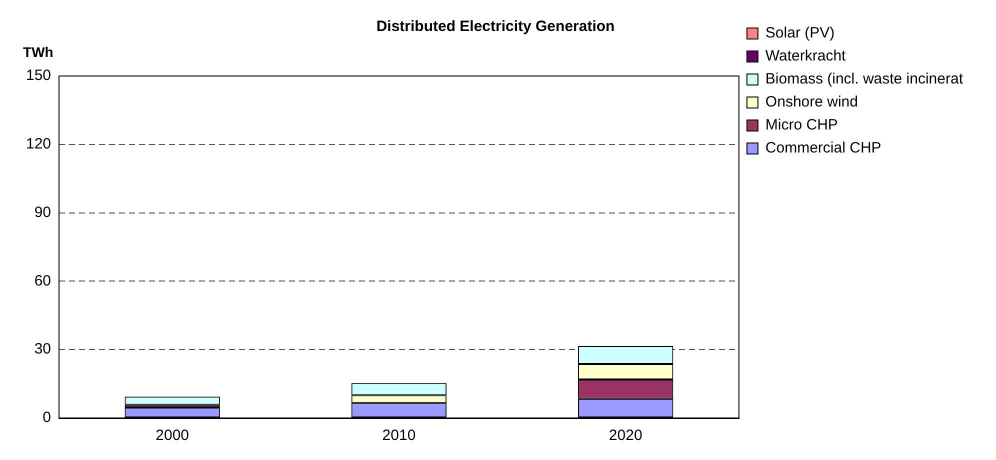 The height and width of the screenshot is (460, 996). What do you see at coordinates (800, 33) in the screenshot?
I see `legend-label: Solar (PV)` at bounding box center [800, 33].